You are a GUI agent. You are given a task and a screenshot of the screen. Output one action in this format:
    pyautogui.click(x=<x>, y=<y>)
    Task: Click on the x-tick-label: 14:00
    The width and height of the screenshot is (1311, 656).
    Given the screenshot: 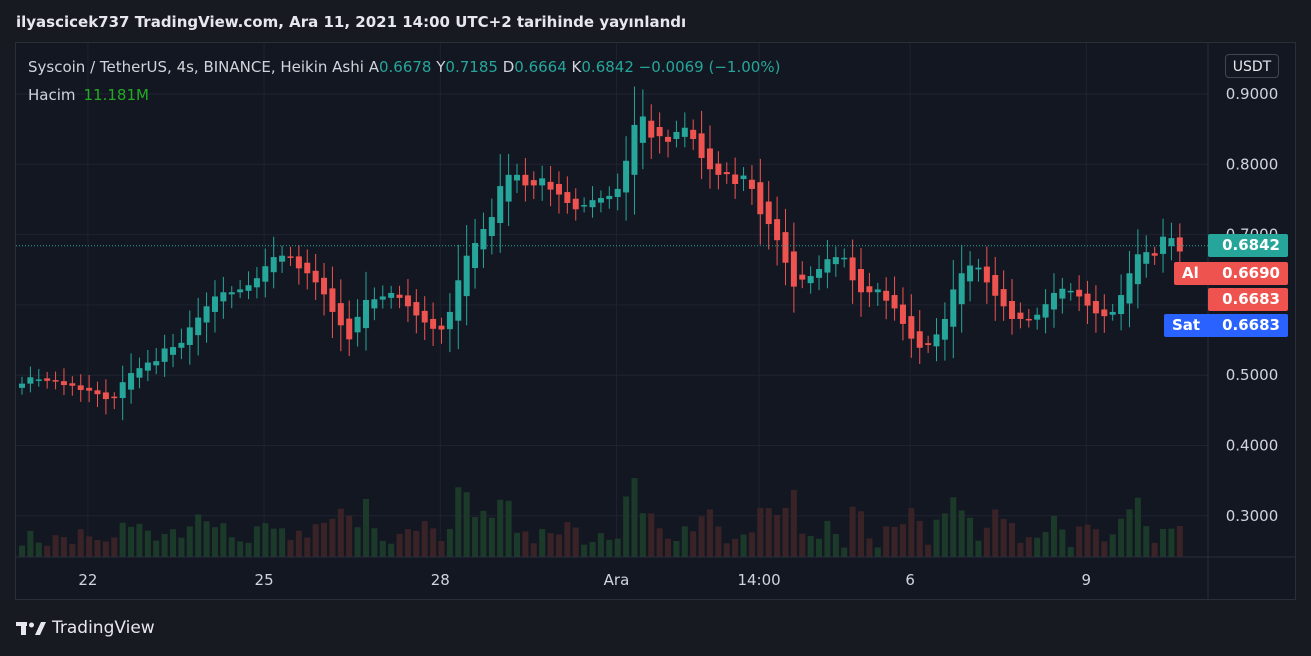 What is the action you would take?
    pyautogui.click(x=758, y=580)
    